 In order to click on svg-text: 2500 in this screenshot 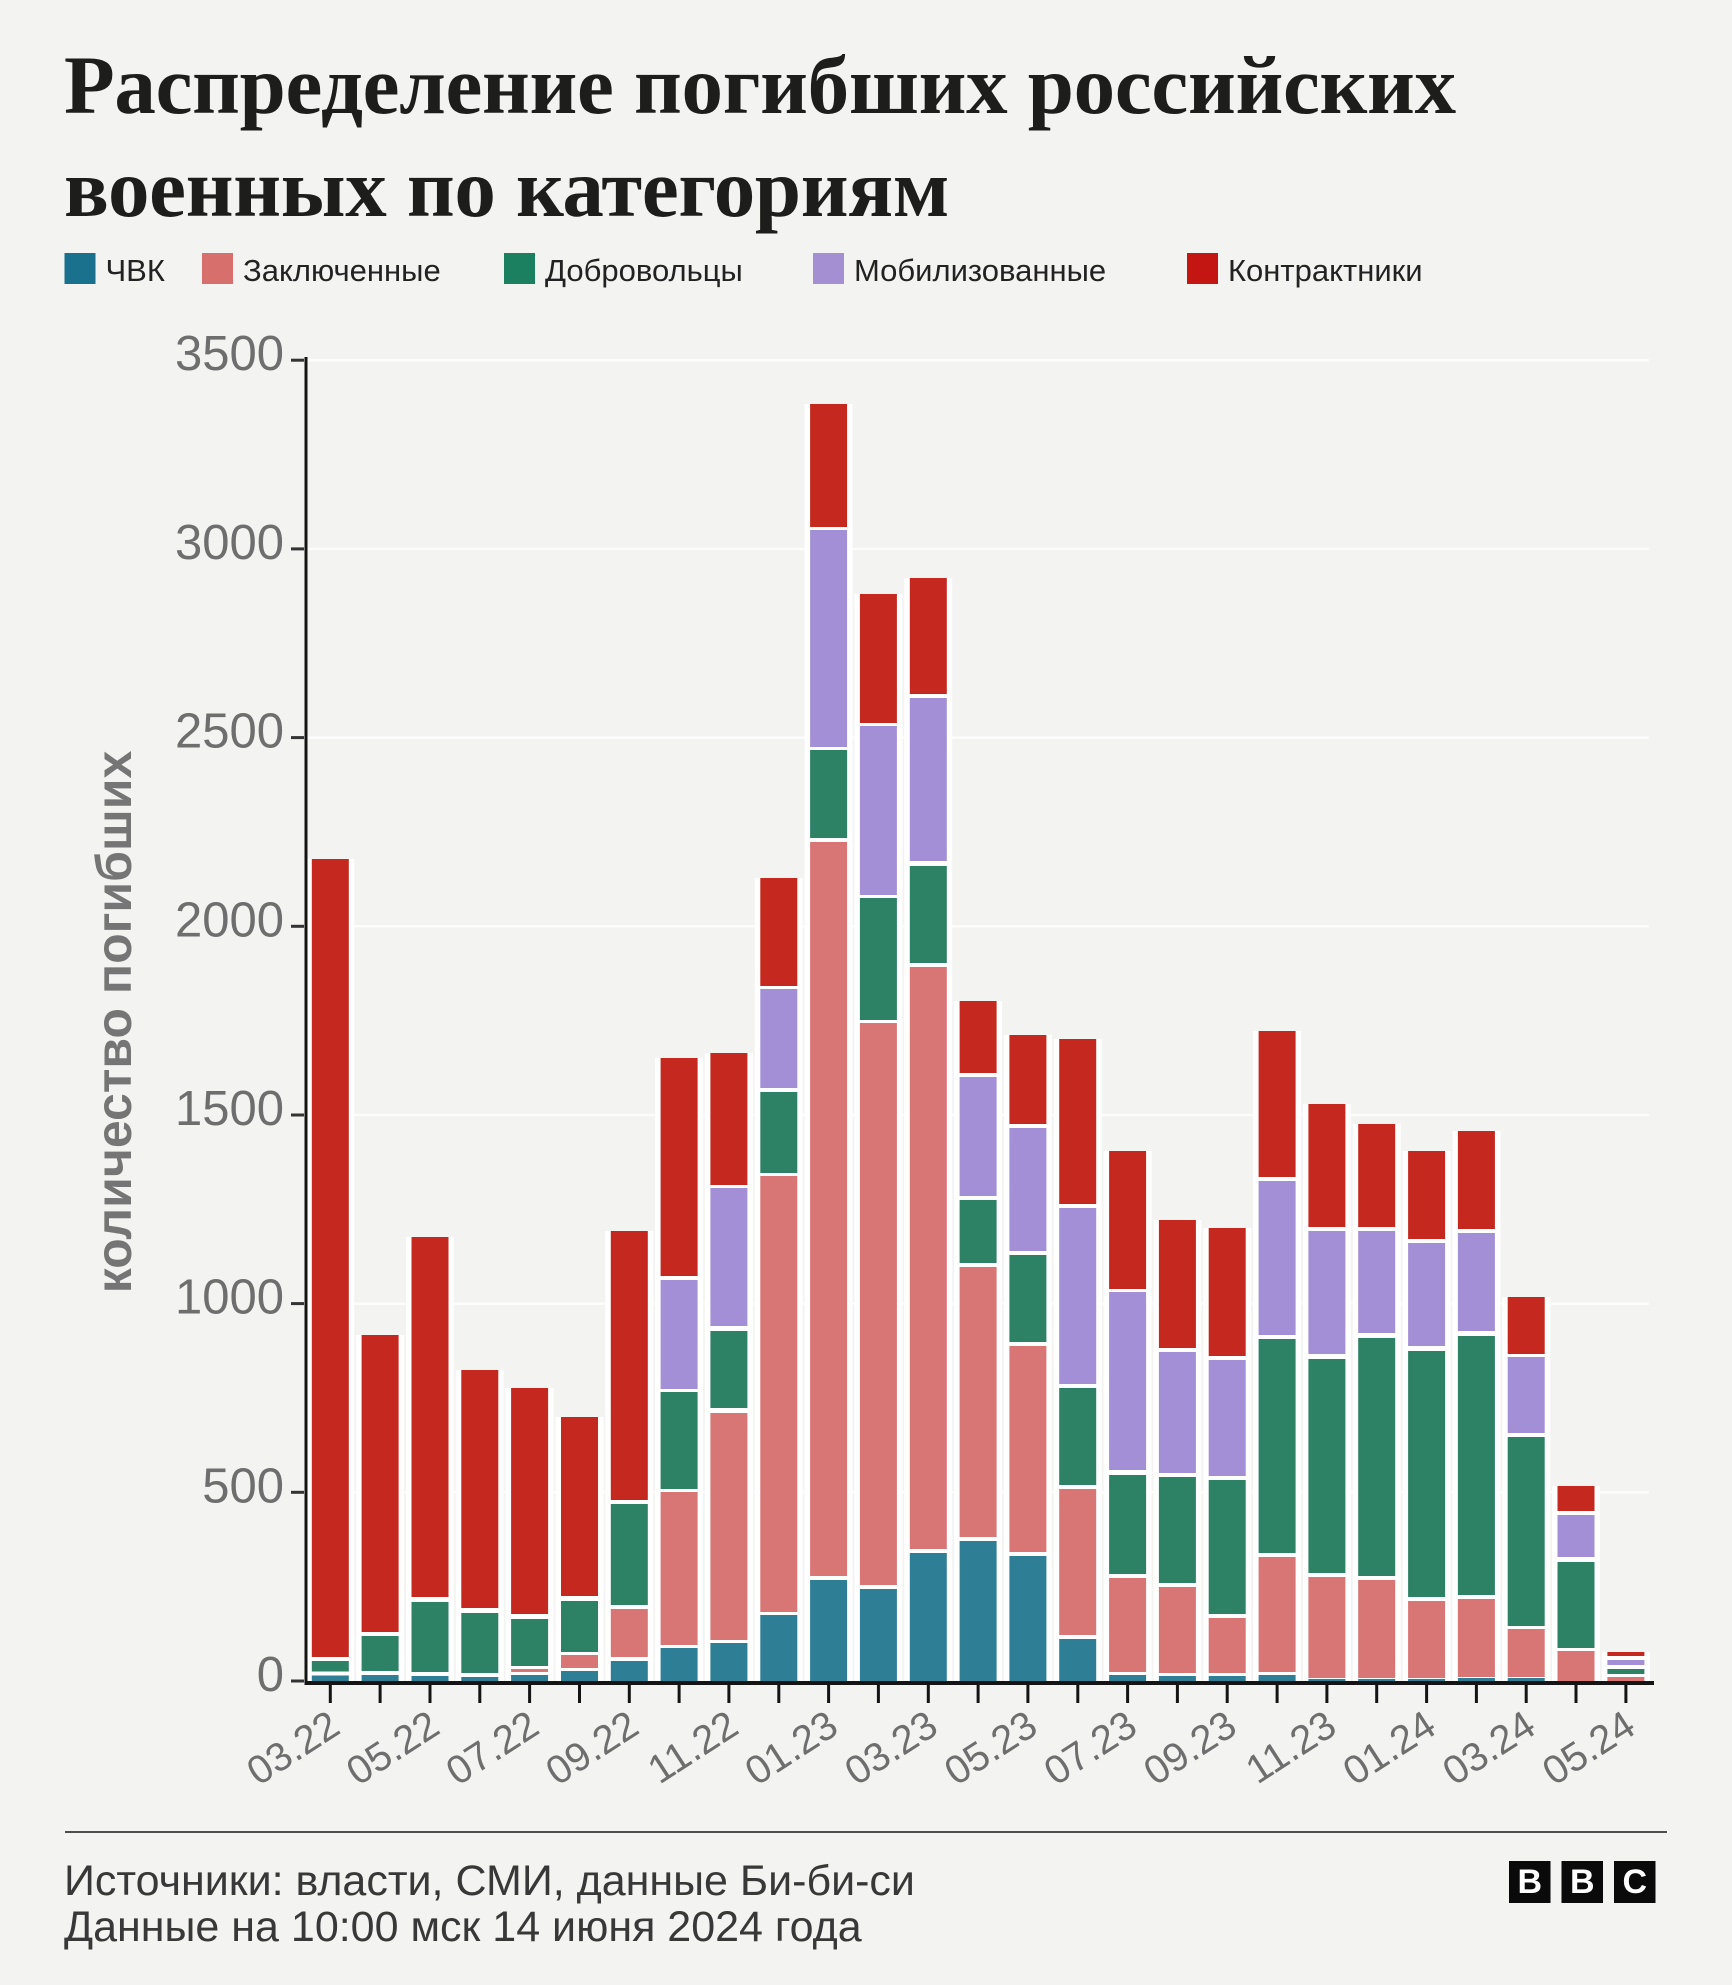, I will do `click(229, 732)`.